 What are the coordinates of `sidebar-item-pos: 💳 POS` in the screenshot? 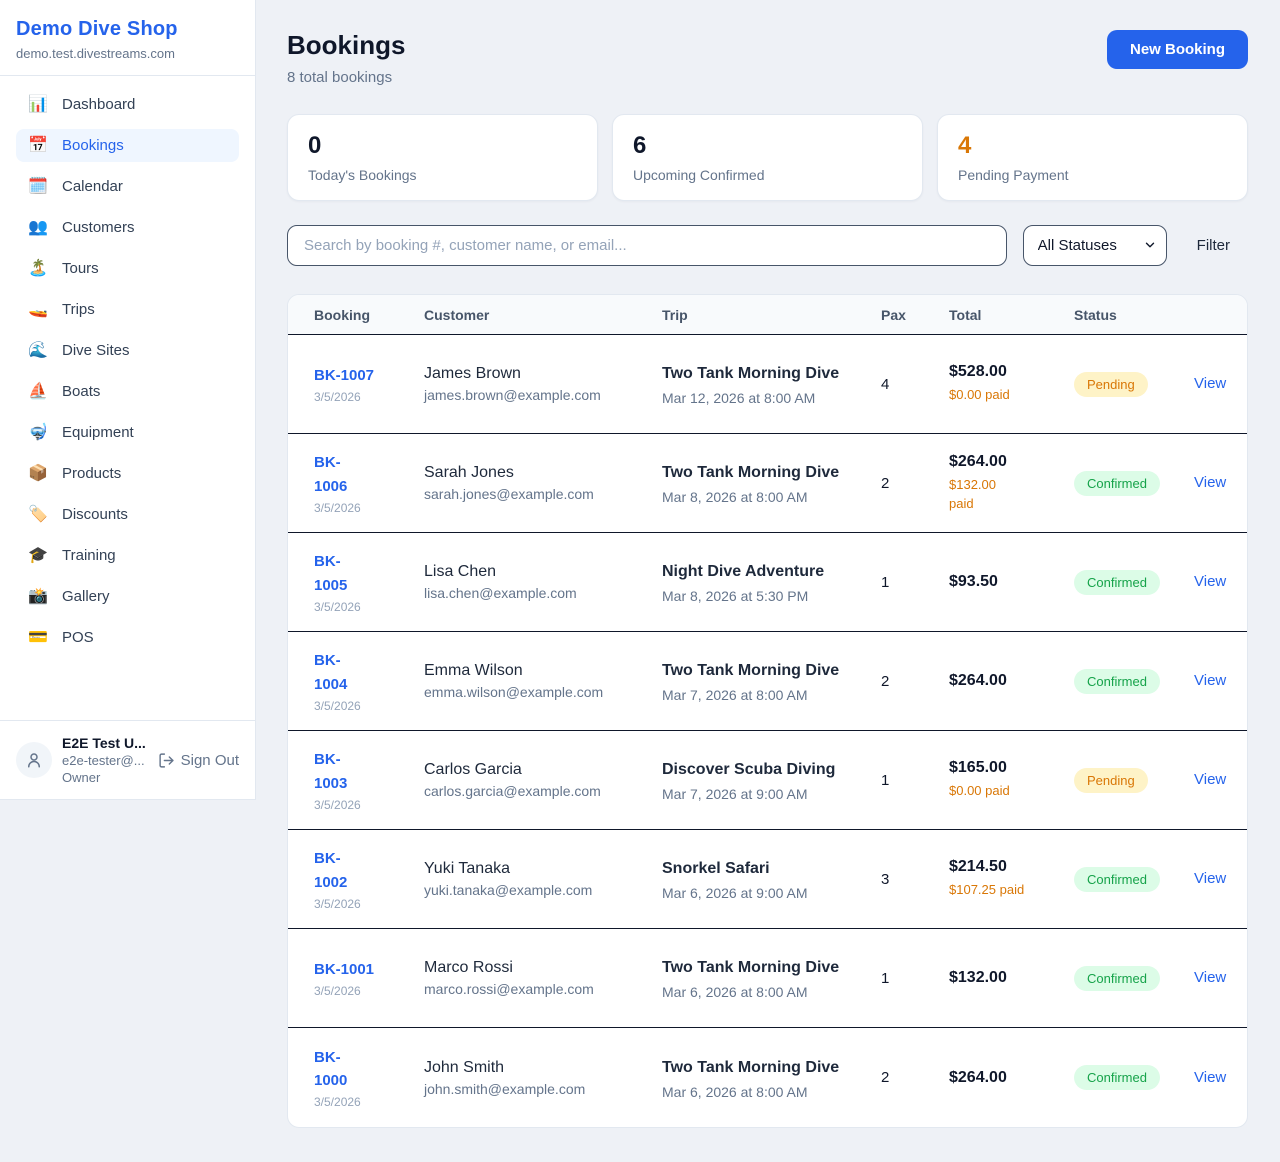 It's located at (127, 637).